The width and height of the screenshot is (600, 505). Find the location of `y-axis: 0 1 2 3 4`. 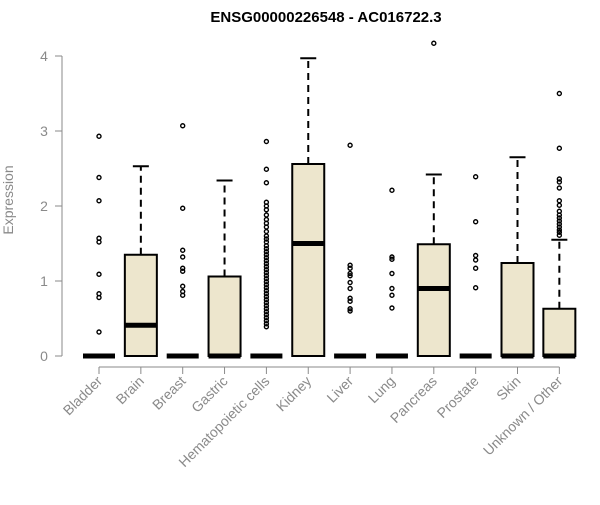

y-axis: 0 1 2 3 4 is located at coordinates (51, 206).